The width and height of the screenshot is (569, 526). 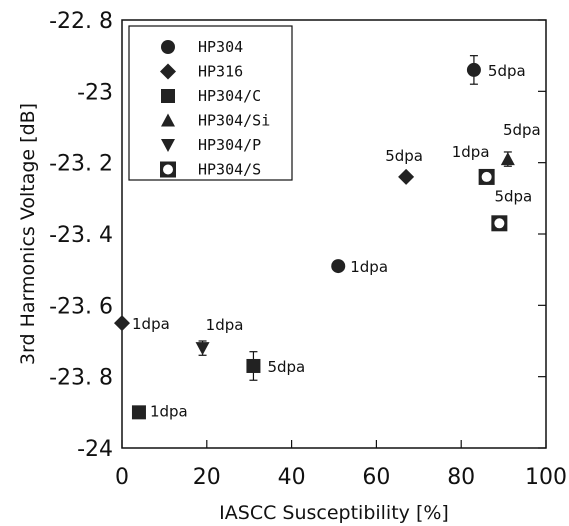 What do you see at coordinates (168, 96) in the screenshot?
I see `legend-marker-hp304-c` at bounding box center [168, 96].